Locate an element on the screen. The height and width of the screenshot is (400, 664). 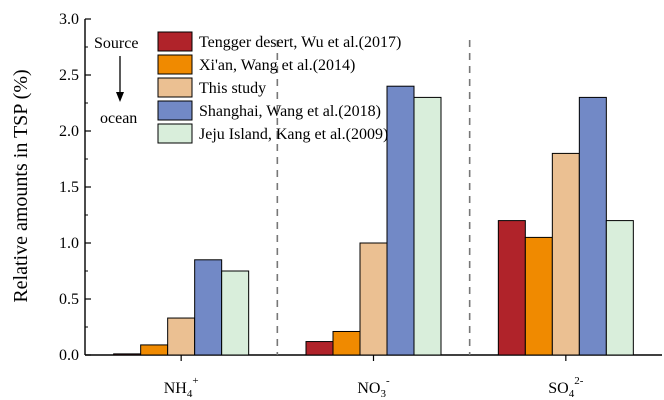
y-tick-label: 0.0 is located at coordinates (69, 355).